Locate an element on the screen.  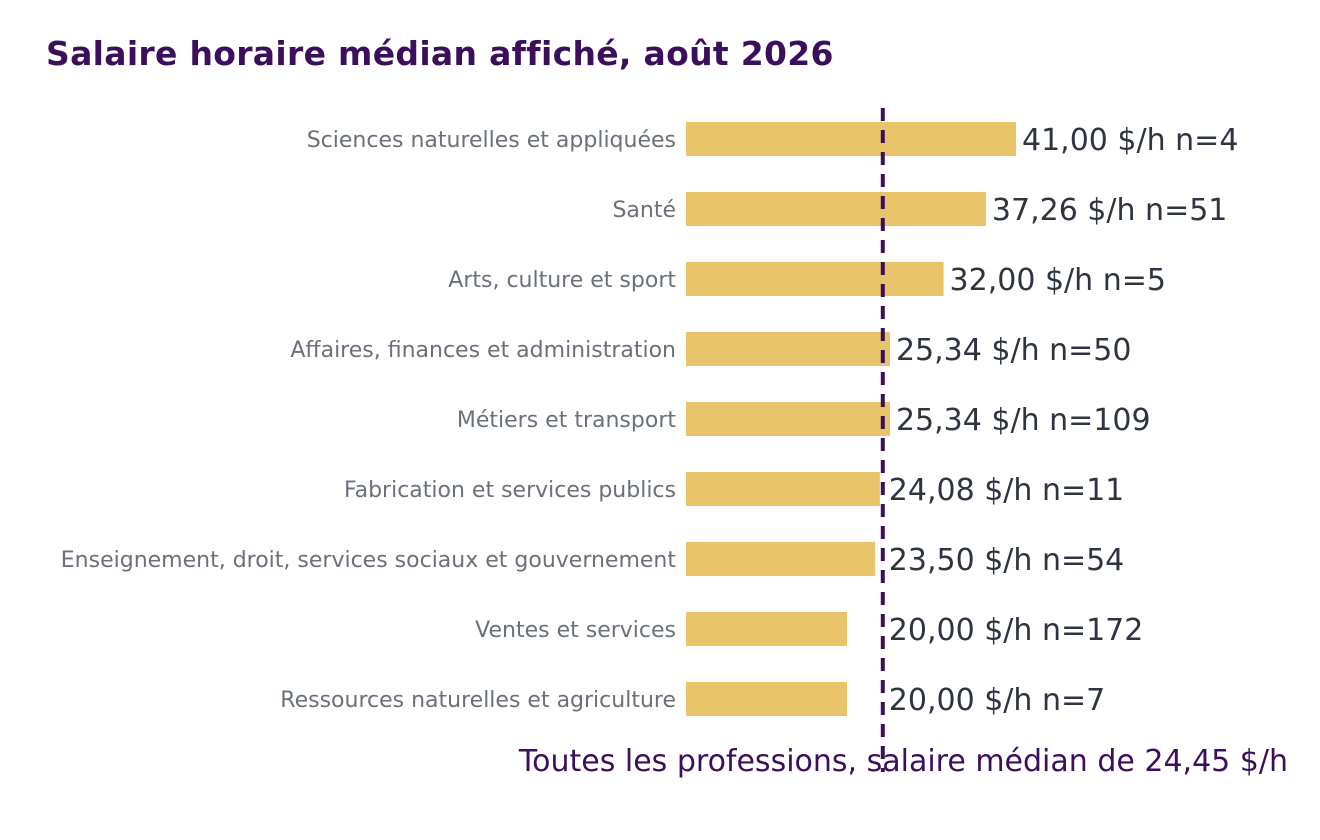
value-label: 32,00 $/h n=5 is located at coordinates (1058, 280).